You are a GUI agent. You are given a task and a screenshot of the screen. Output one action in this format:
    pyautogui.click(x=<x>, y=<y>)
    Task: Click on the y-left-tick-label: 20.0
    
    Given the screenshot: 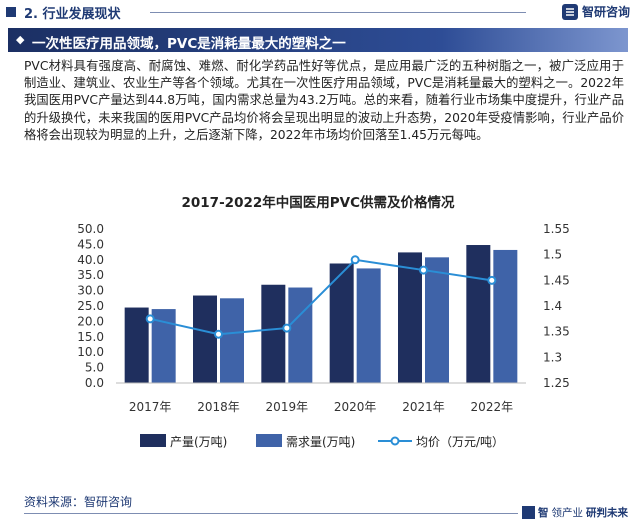 What is the action you would take?
    pyautogui.click(x=90, y=321)
    